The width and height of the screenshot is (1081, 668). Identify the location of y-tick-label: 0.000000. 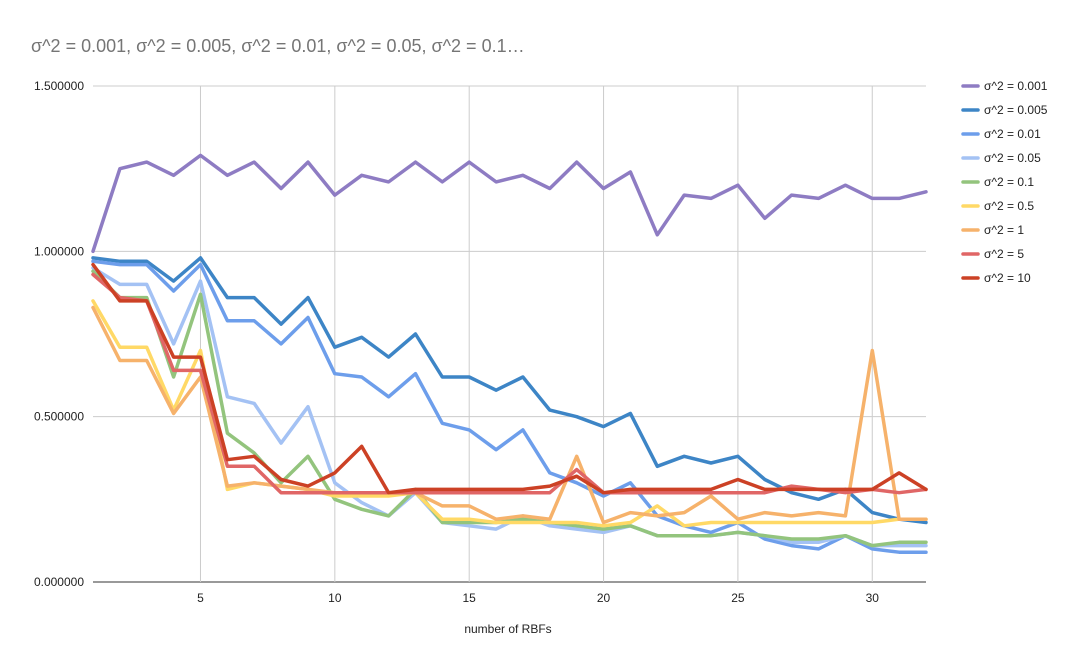
(59, 582).